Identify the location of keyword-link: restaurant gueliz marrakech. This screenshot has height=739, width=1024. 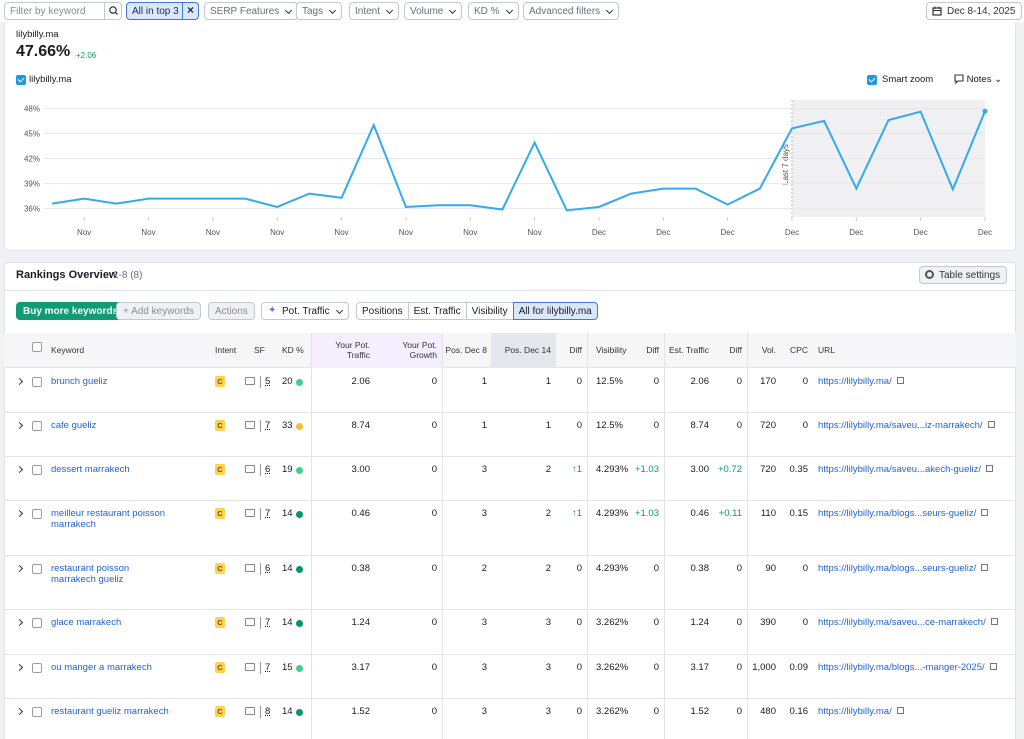
(110, 711).